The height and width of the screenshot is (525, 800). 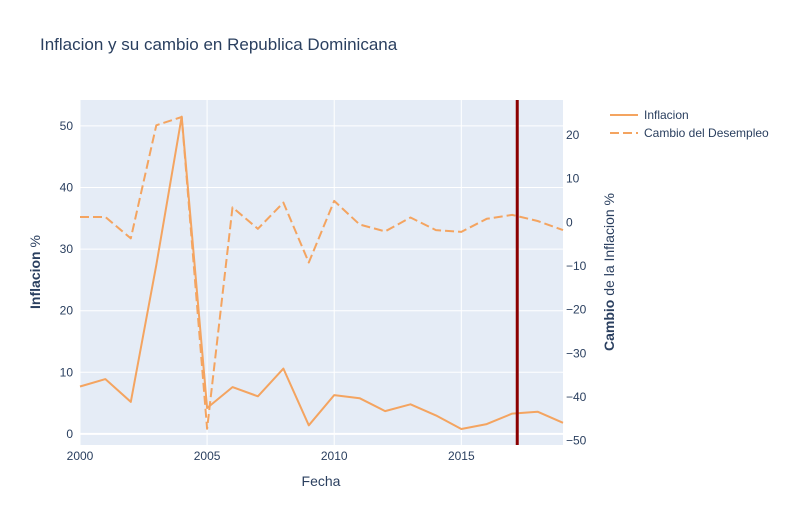 I want to click on y2-tick-label: 20, so click(x=573, y=135).